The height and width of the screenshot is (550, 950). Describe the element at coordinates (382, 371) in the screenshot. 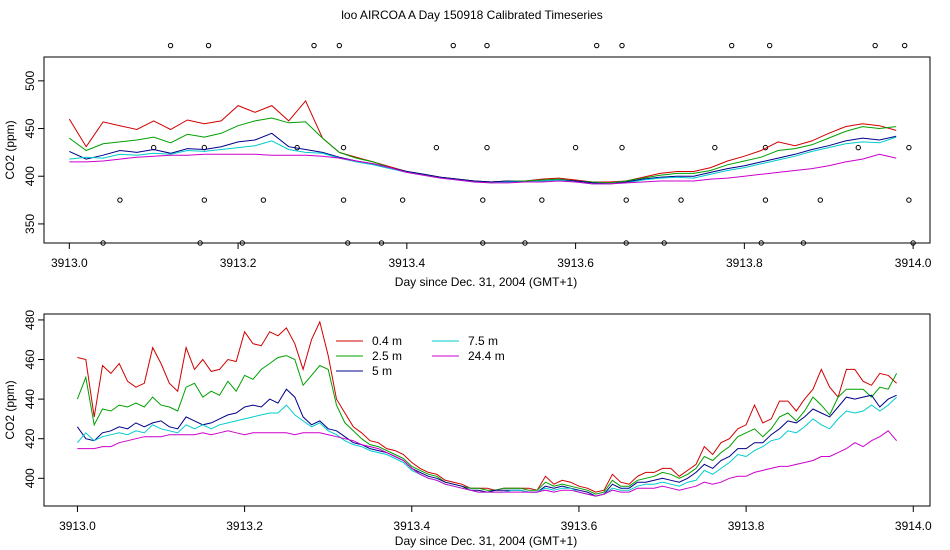

I see `legend-label: 5 m` at that location.